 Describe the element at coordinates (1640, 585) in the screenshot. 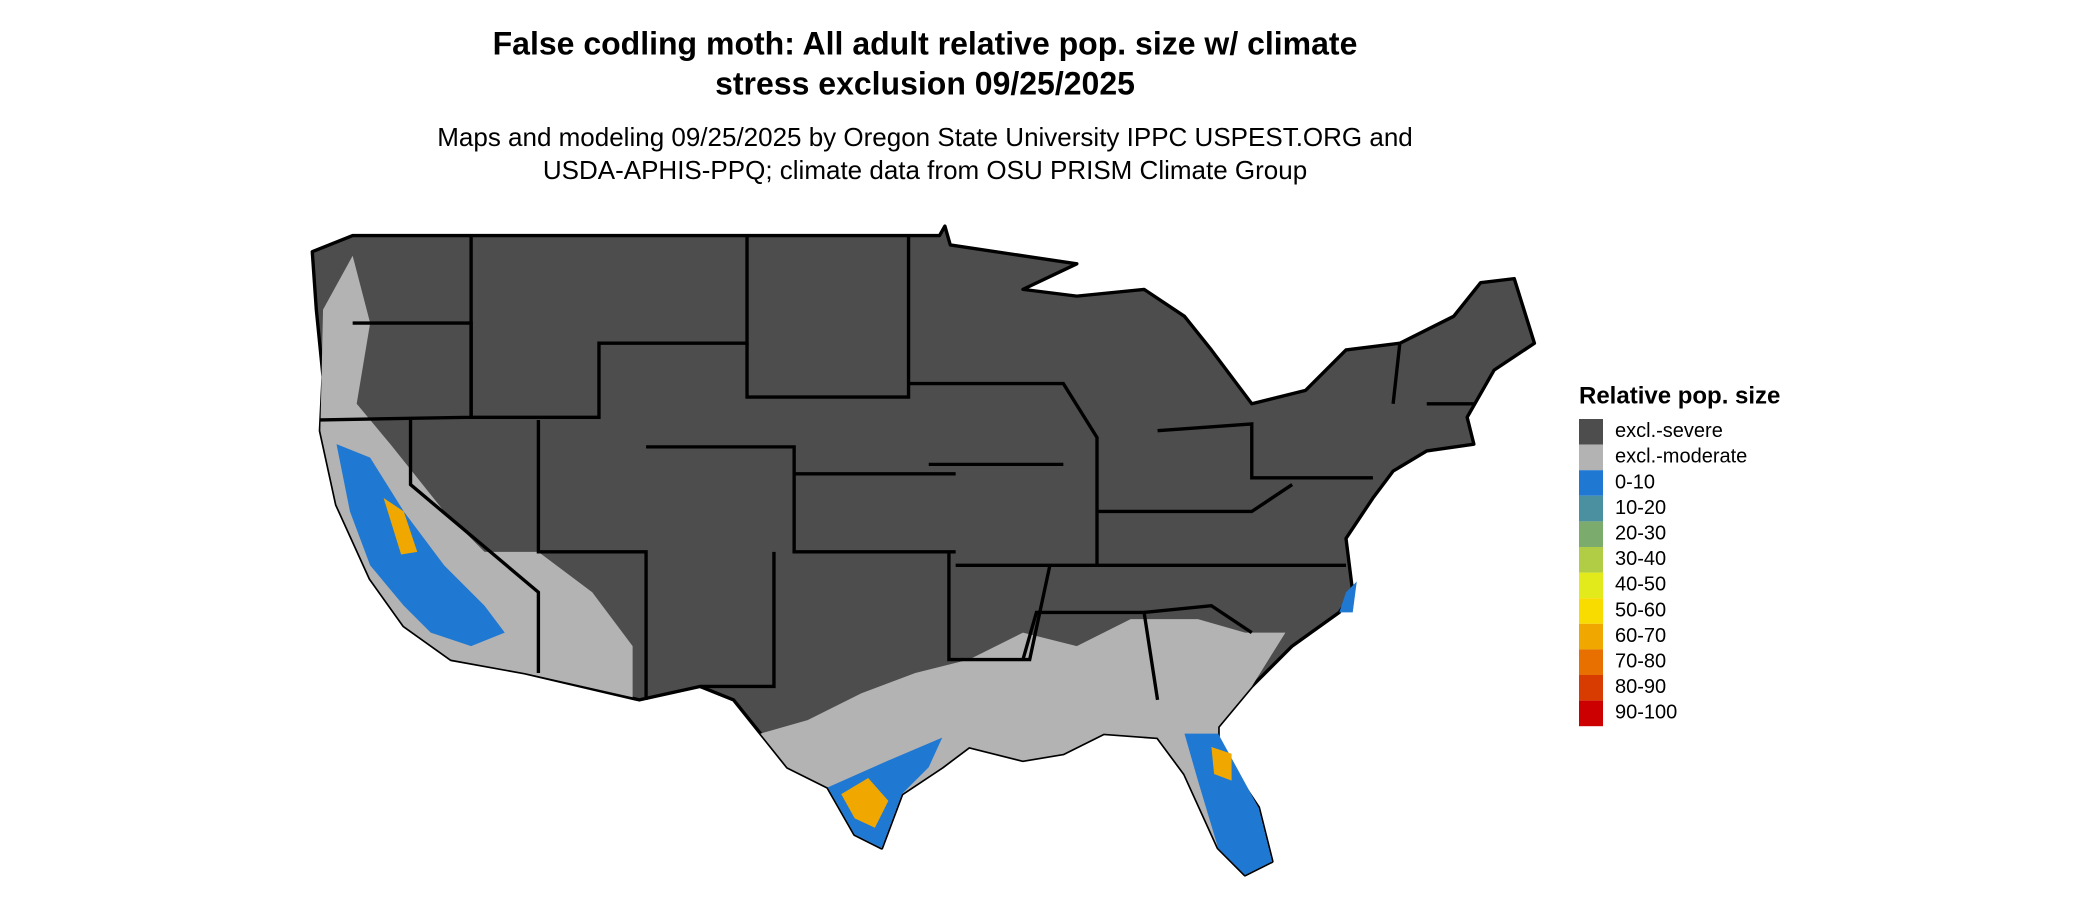

I see `legend-label: 40-50` at that location.